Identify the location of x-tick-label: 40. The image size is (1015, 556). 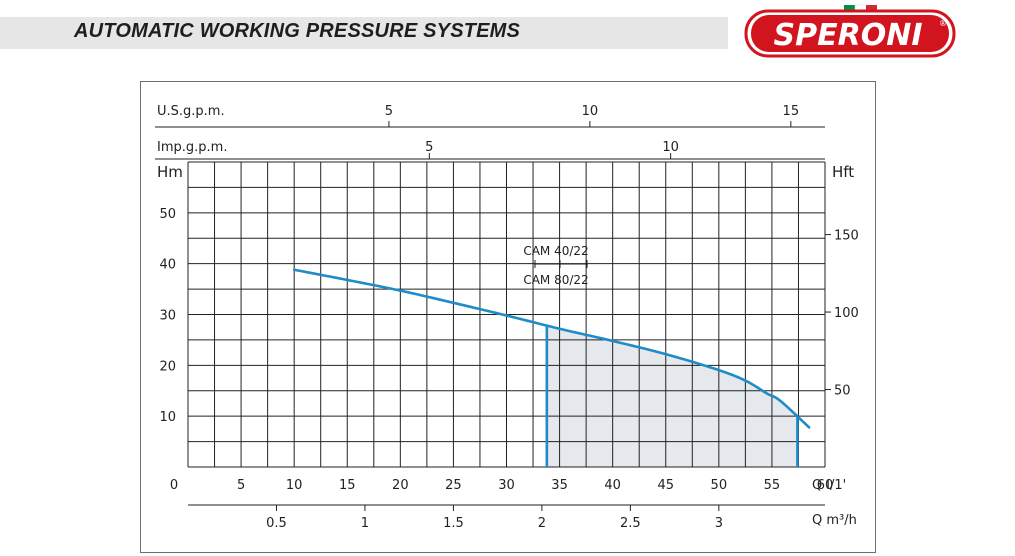
(612, 485).